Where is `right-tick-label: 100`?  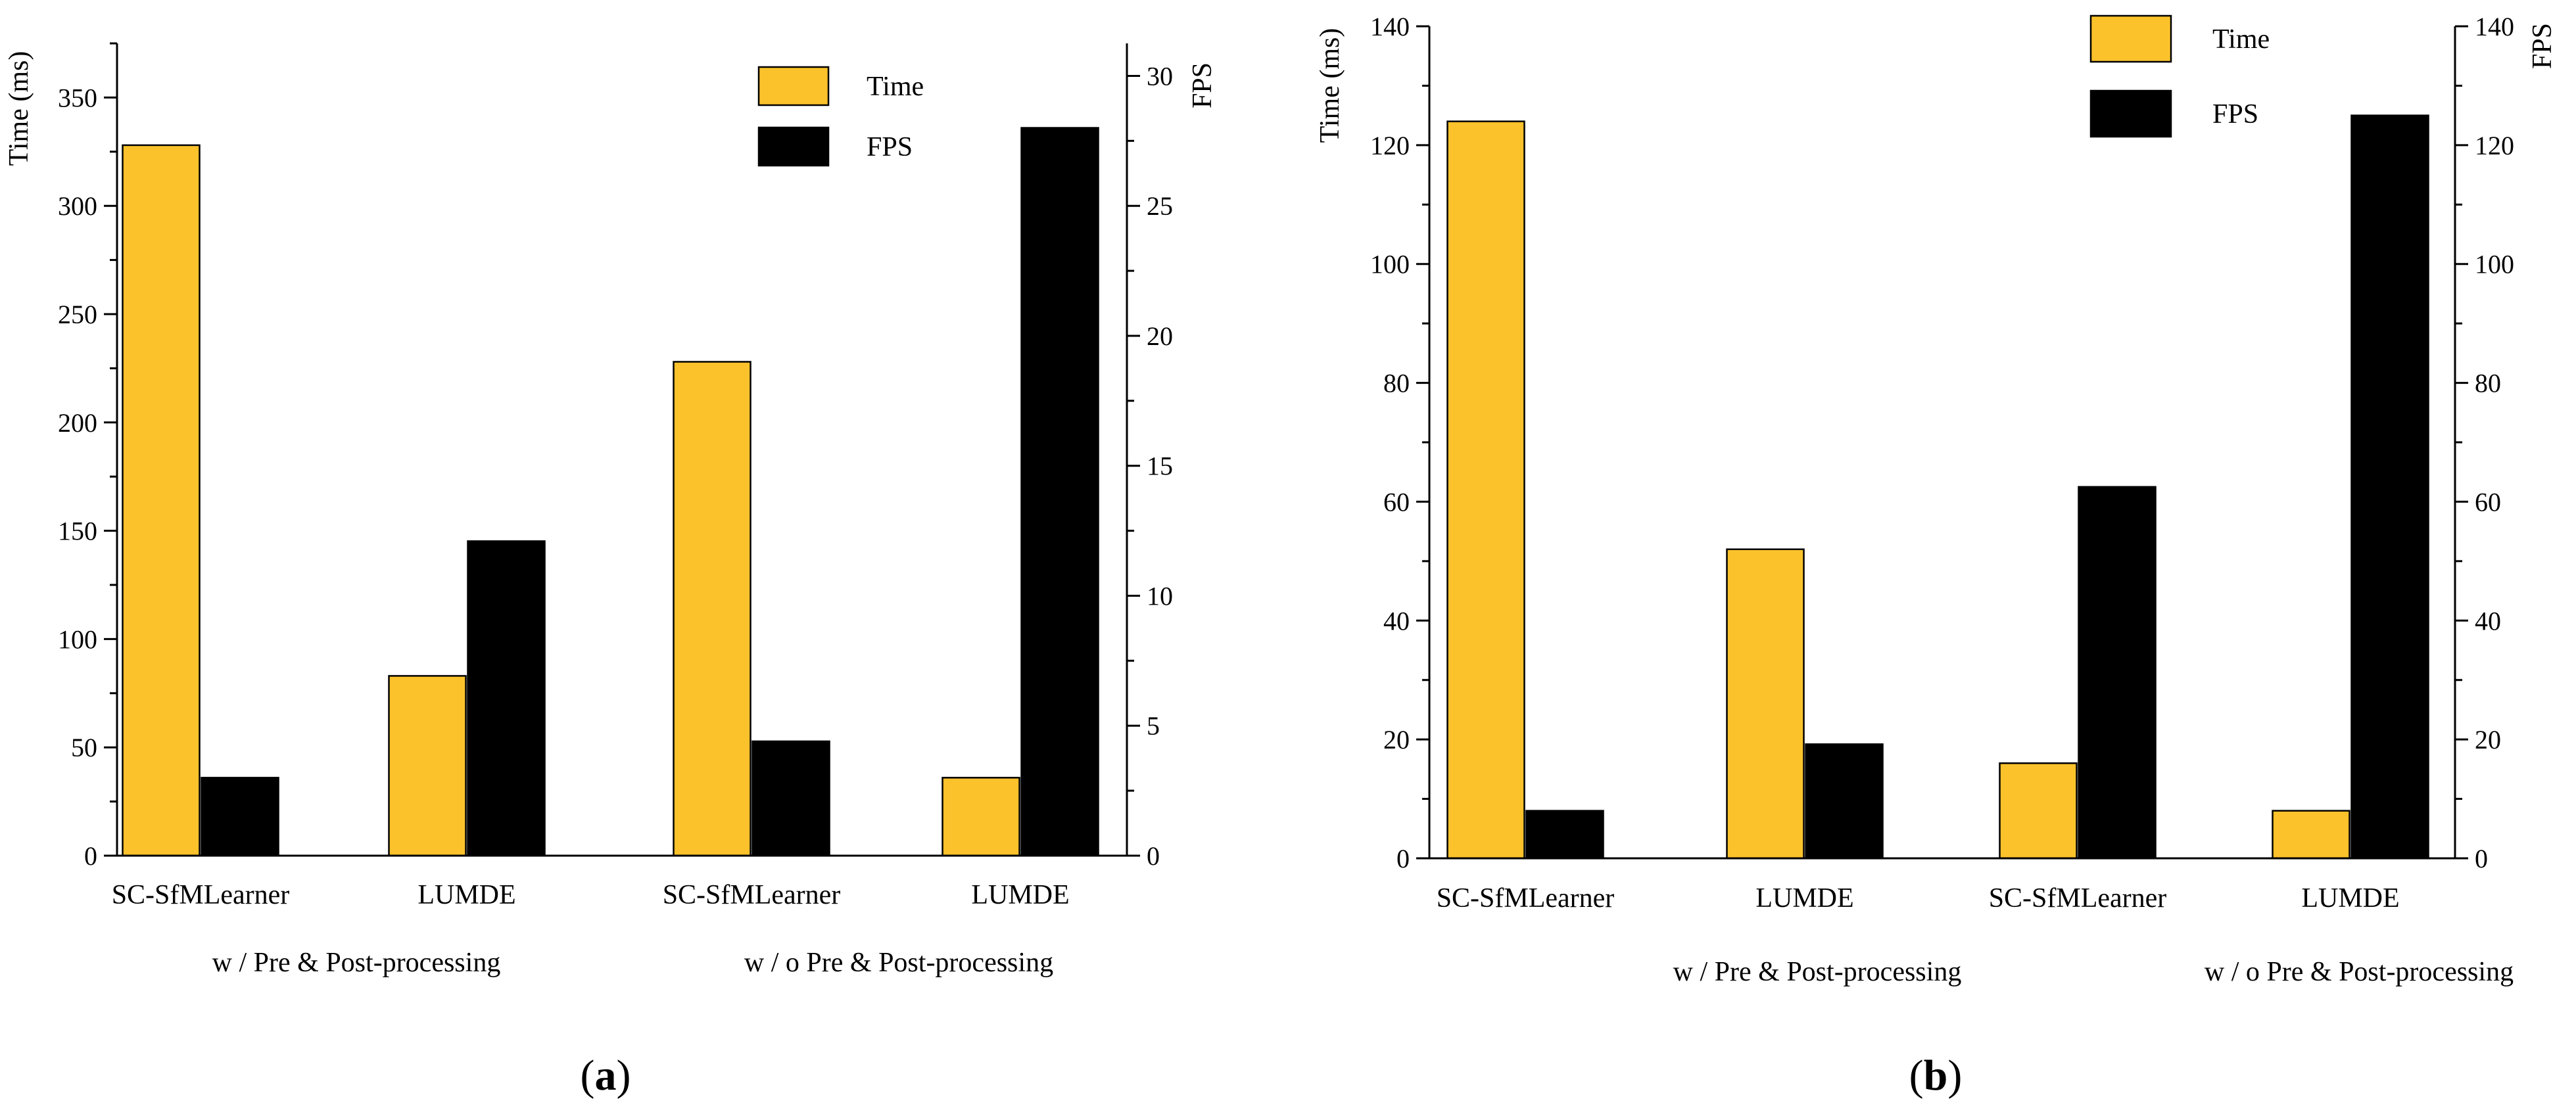
right-tick-label: 100 is located at coordinates (2494, 264).